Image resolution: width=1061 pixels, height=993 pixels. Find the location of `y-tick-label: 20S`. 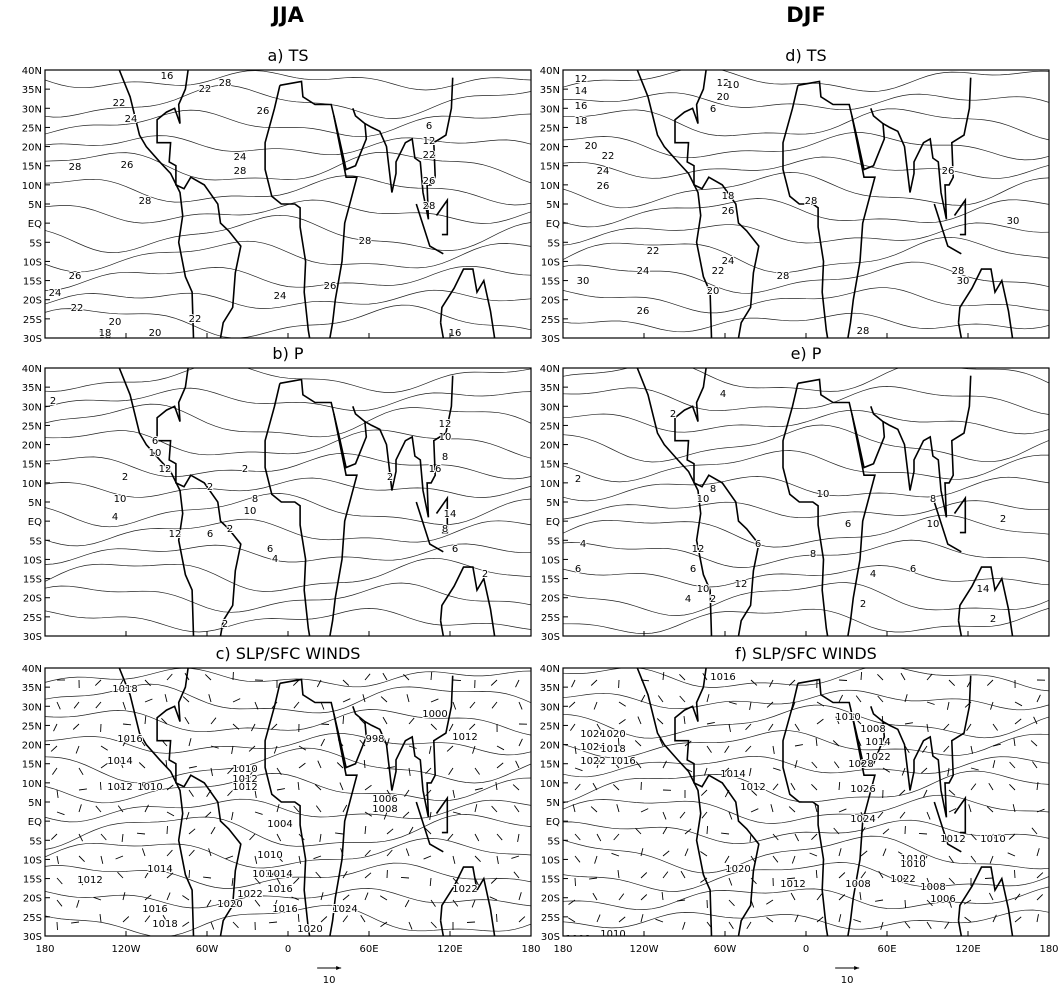

y-tick-label: 20S is located at coordinates (32, 599).